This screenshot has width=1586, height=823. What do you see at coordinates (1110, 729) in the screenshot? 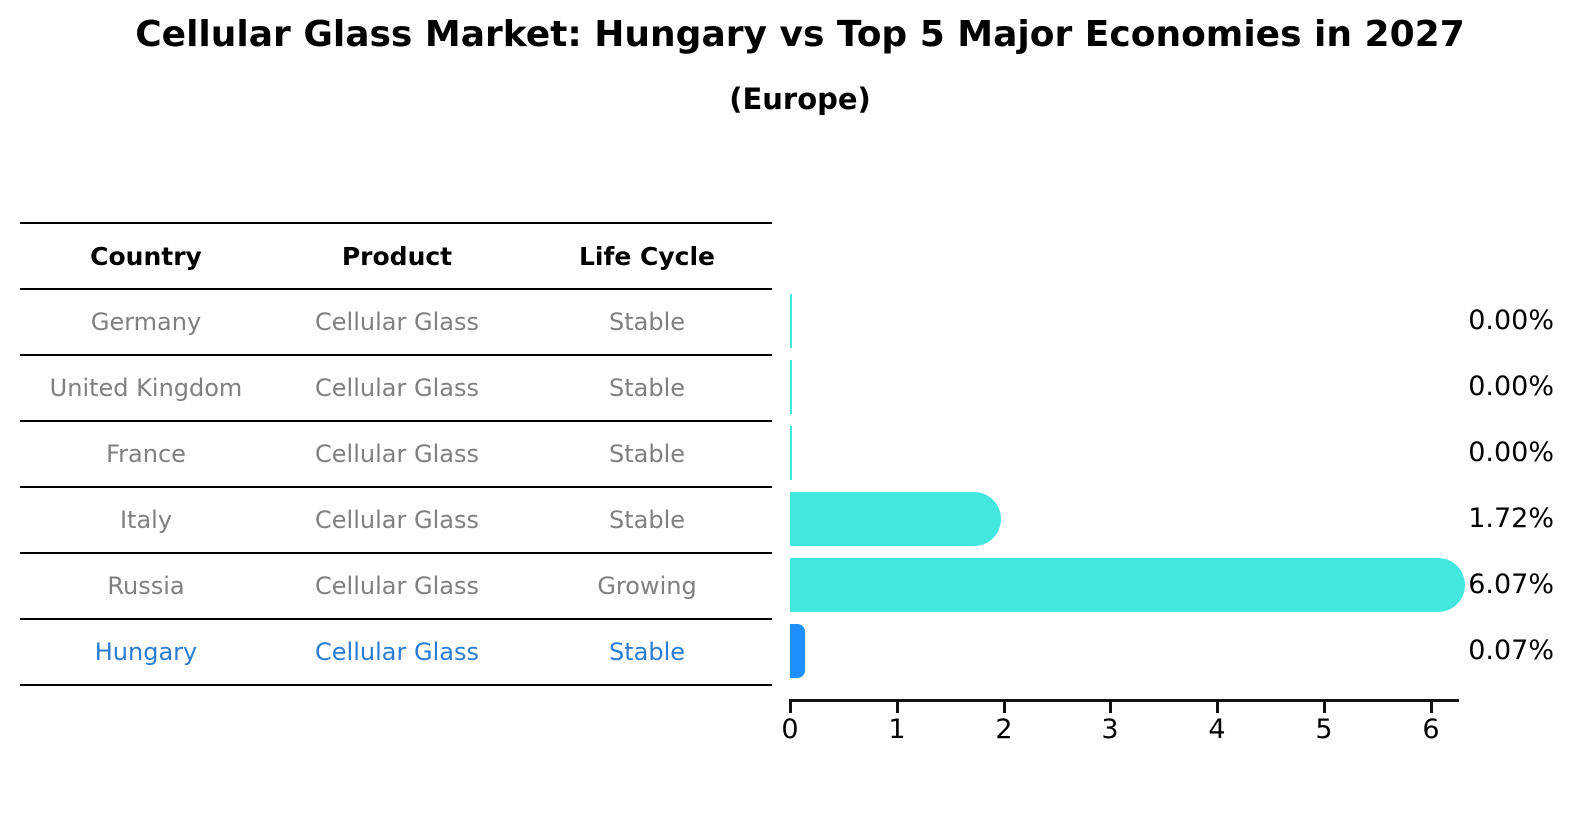
I see `x-axis-tick-label: 3` at bounding box center [1110, 729].